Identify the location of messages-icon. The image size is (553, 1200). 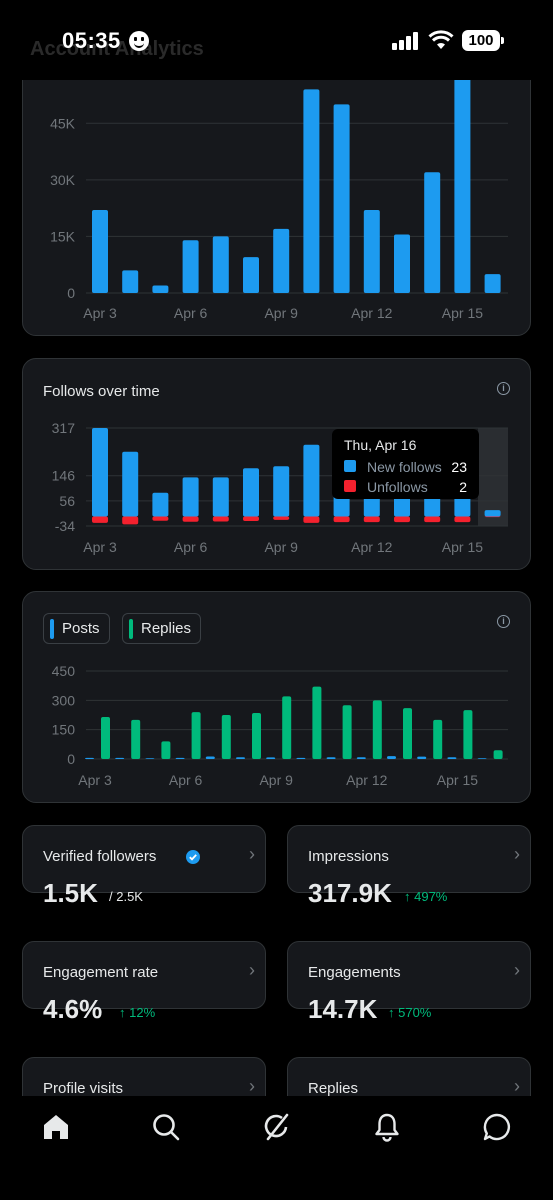
(497, 1127).